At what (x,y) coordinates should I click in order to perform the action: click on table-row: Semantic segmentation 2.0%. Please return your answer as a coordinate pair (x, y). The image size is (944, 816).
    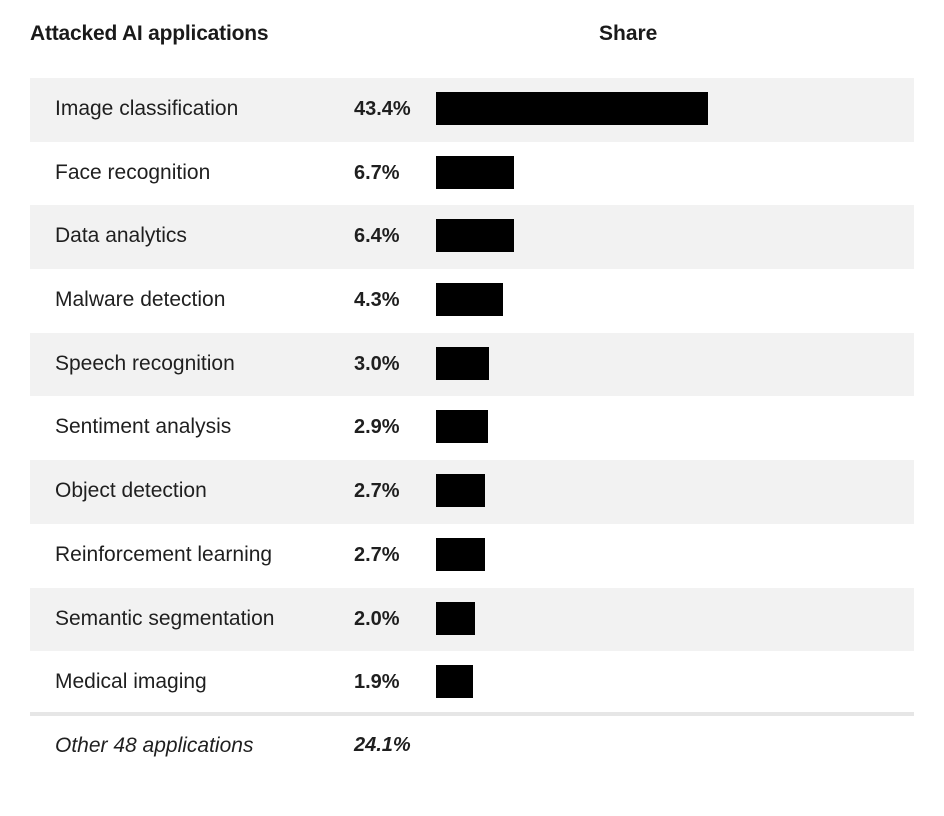
    Looking at the image, I should click on (472, 619).